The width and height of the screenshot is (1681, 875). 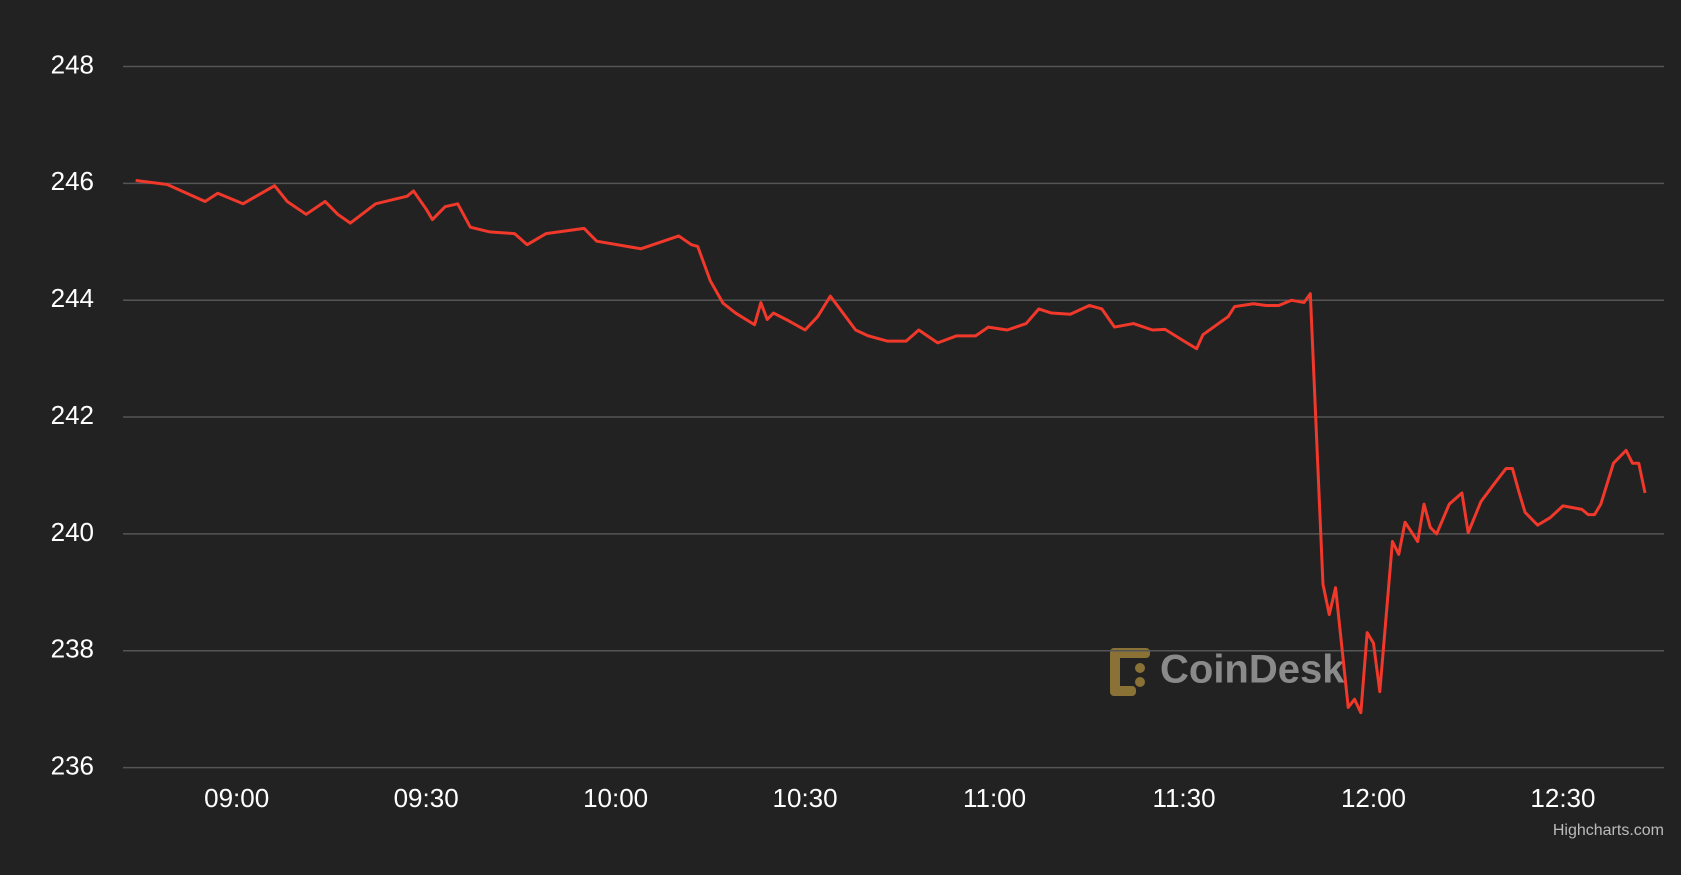 What do you see at coordinates (72, 64) in the screenshot?
I see `y-tick-label: 248` at bounding box center [72, 64].